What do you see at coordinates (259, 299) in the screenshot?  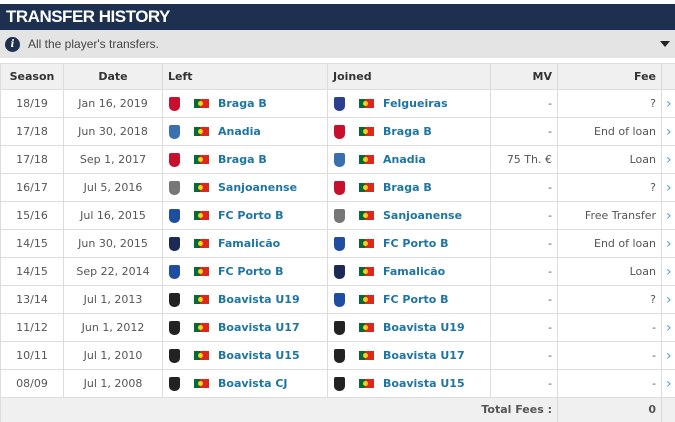 I see `left-club-link: Boavista U19` at bounding box center [259, 299].